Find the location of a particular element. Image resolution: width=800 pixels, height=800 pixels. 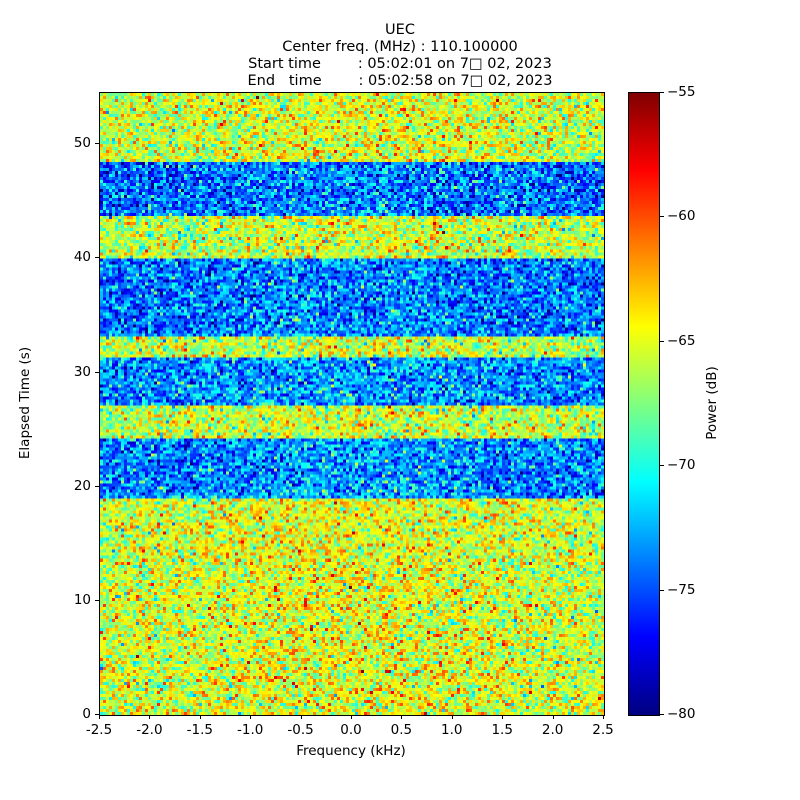

x-tick-label: -2.5 is located at coordinates (99, 730).